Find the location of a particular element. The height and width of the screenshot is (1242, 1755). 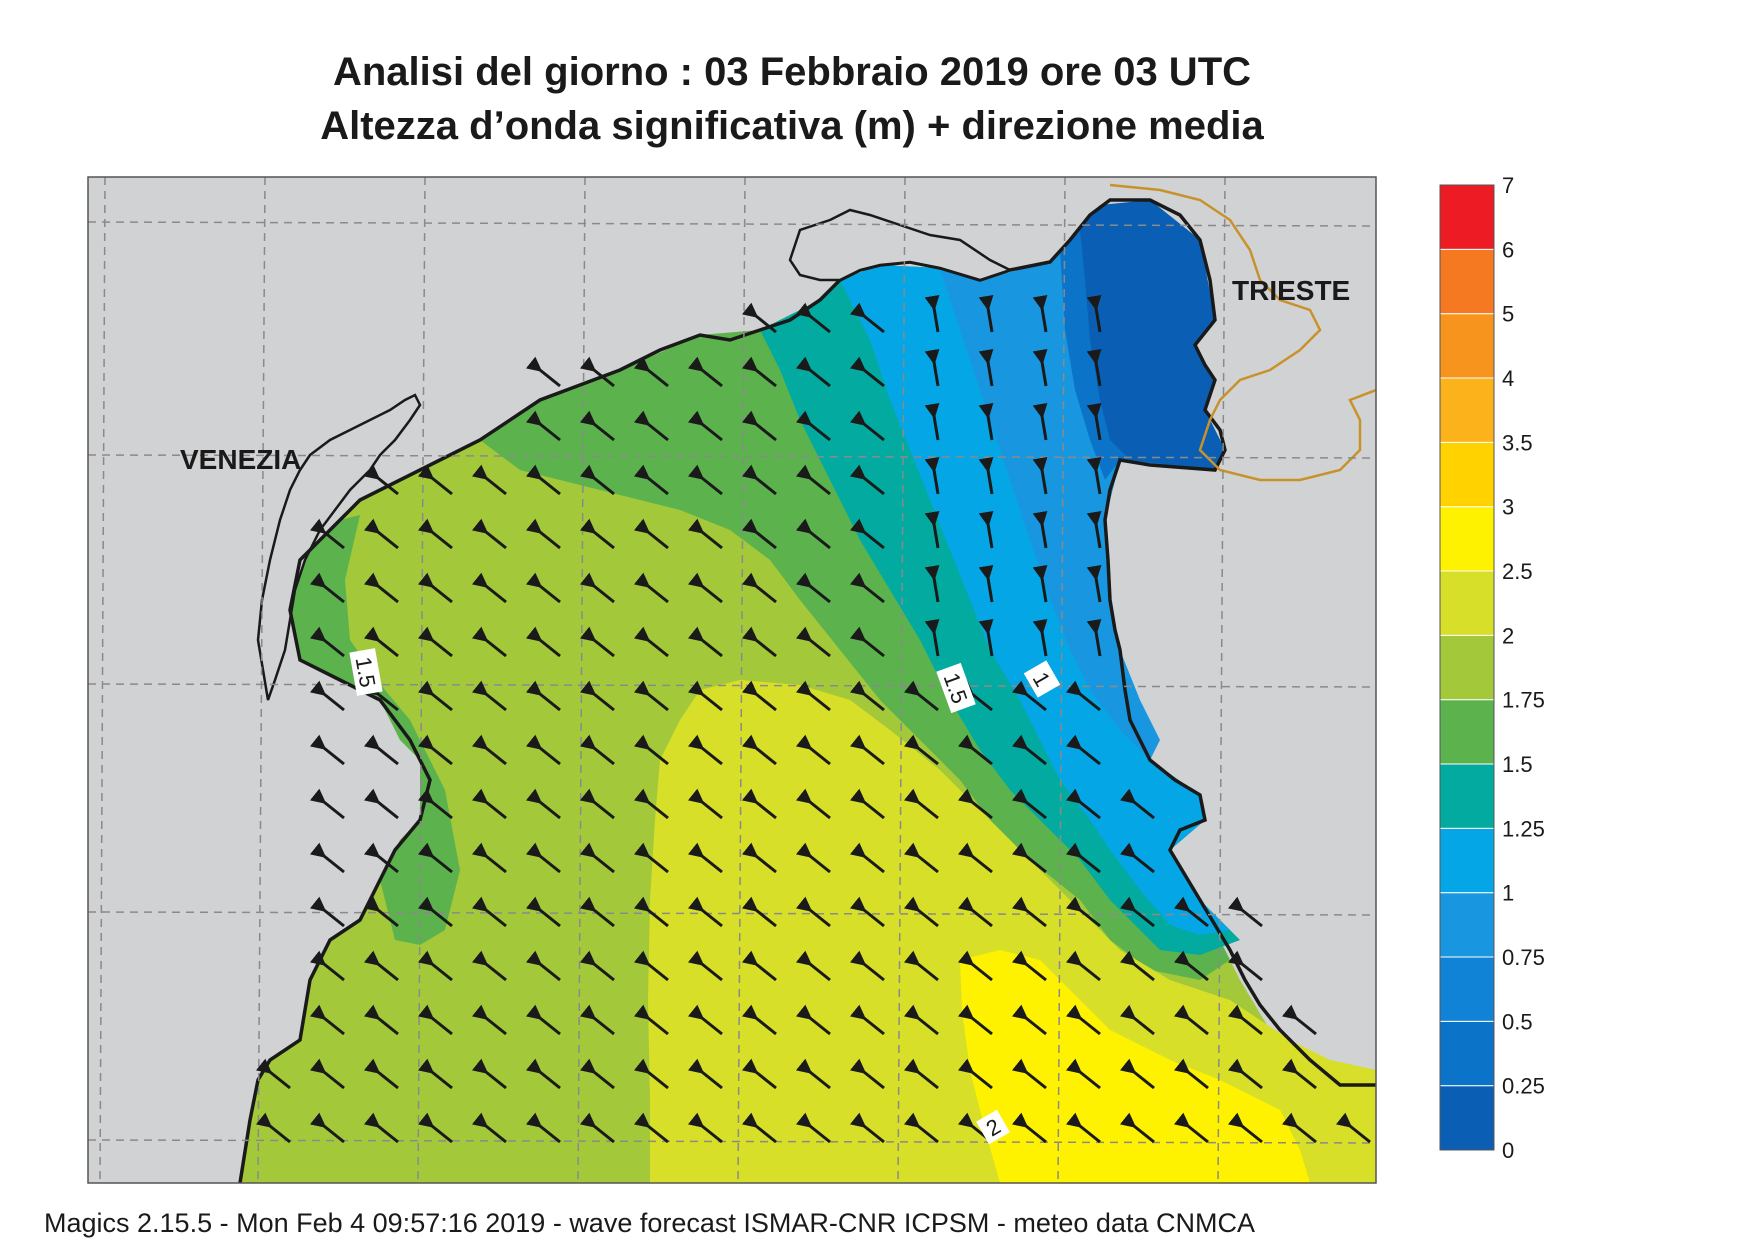

legend-tick-label: 3 is located at coordinates (1508, 507).